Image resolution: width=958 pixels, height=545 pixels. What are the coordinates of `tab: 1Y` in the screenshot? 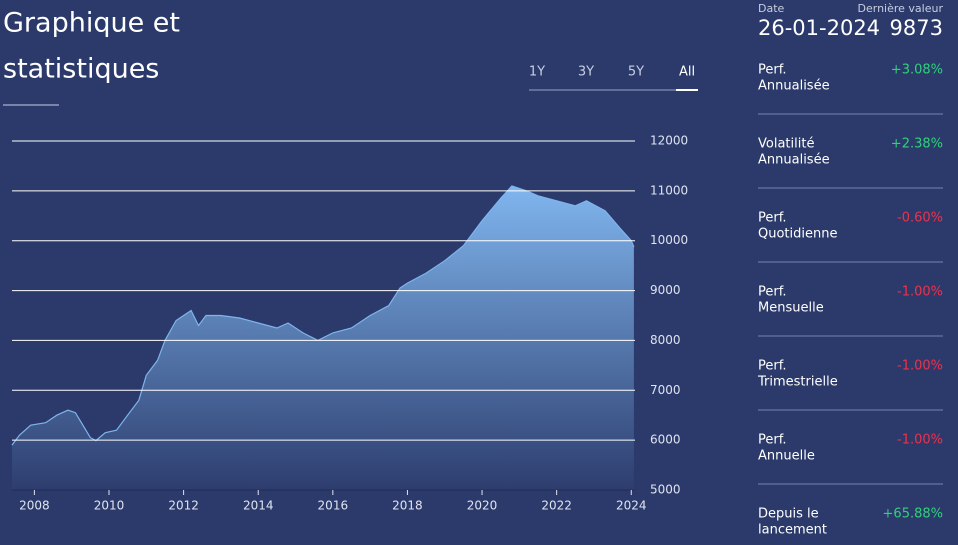 It's located at (537, 72).